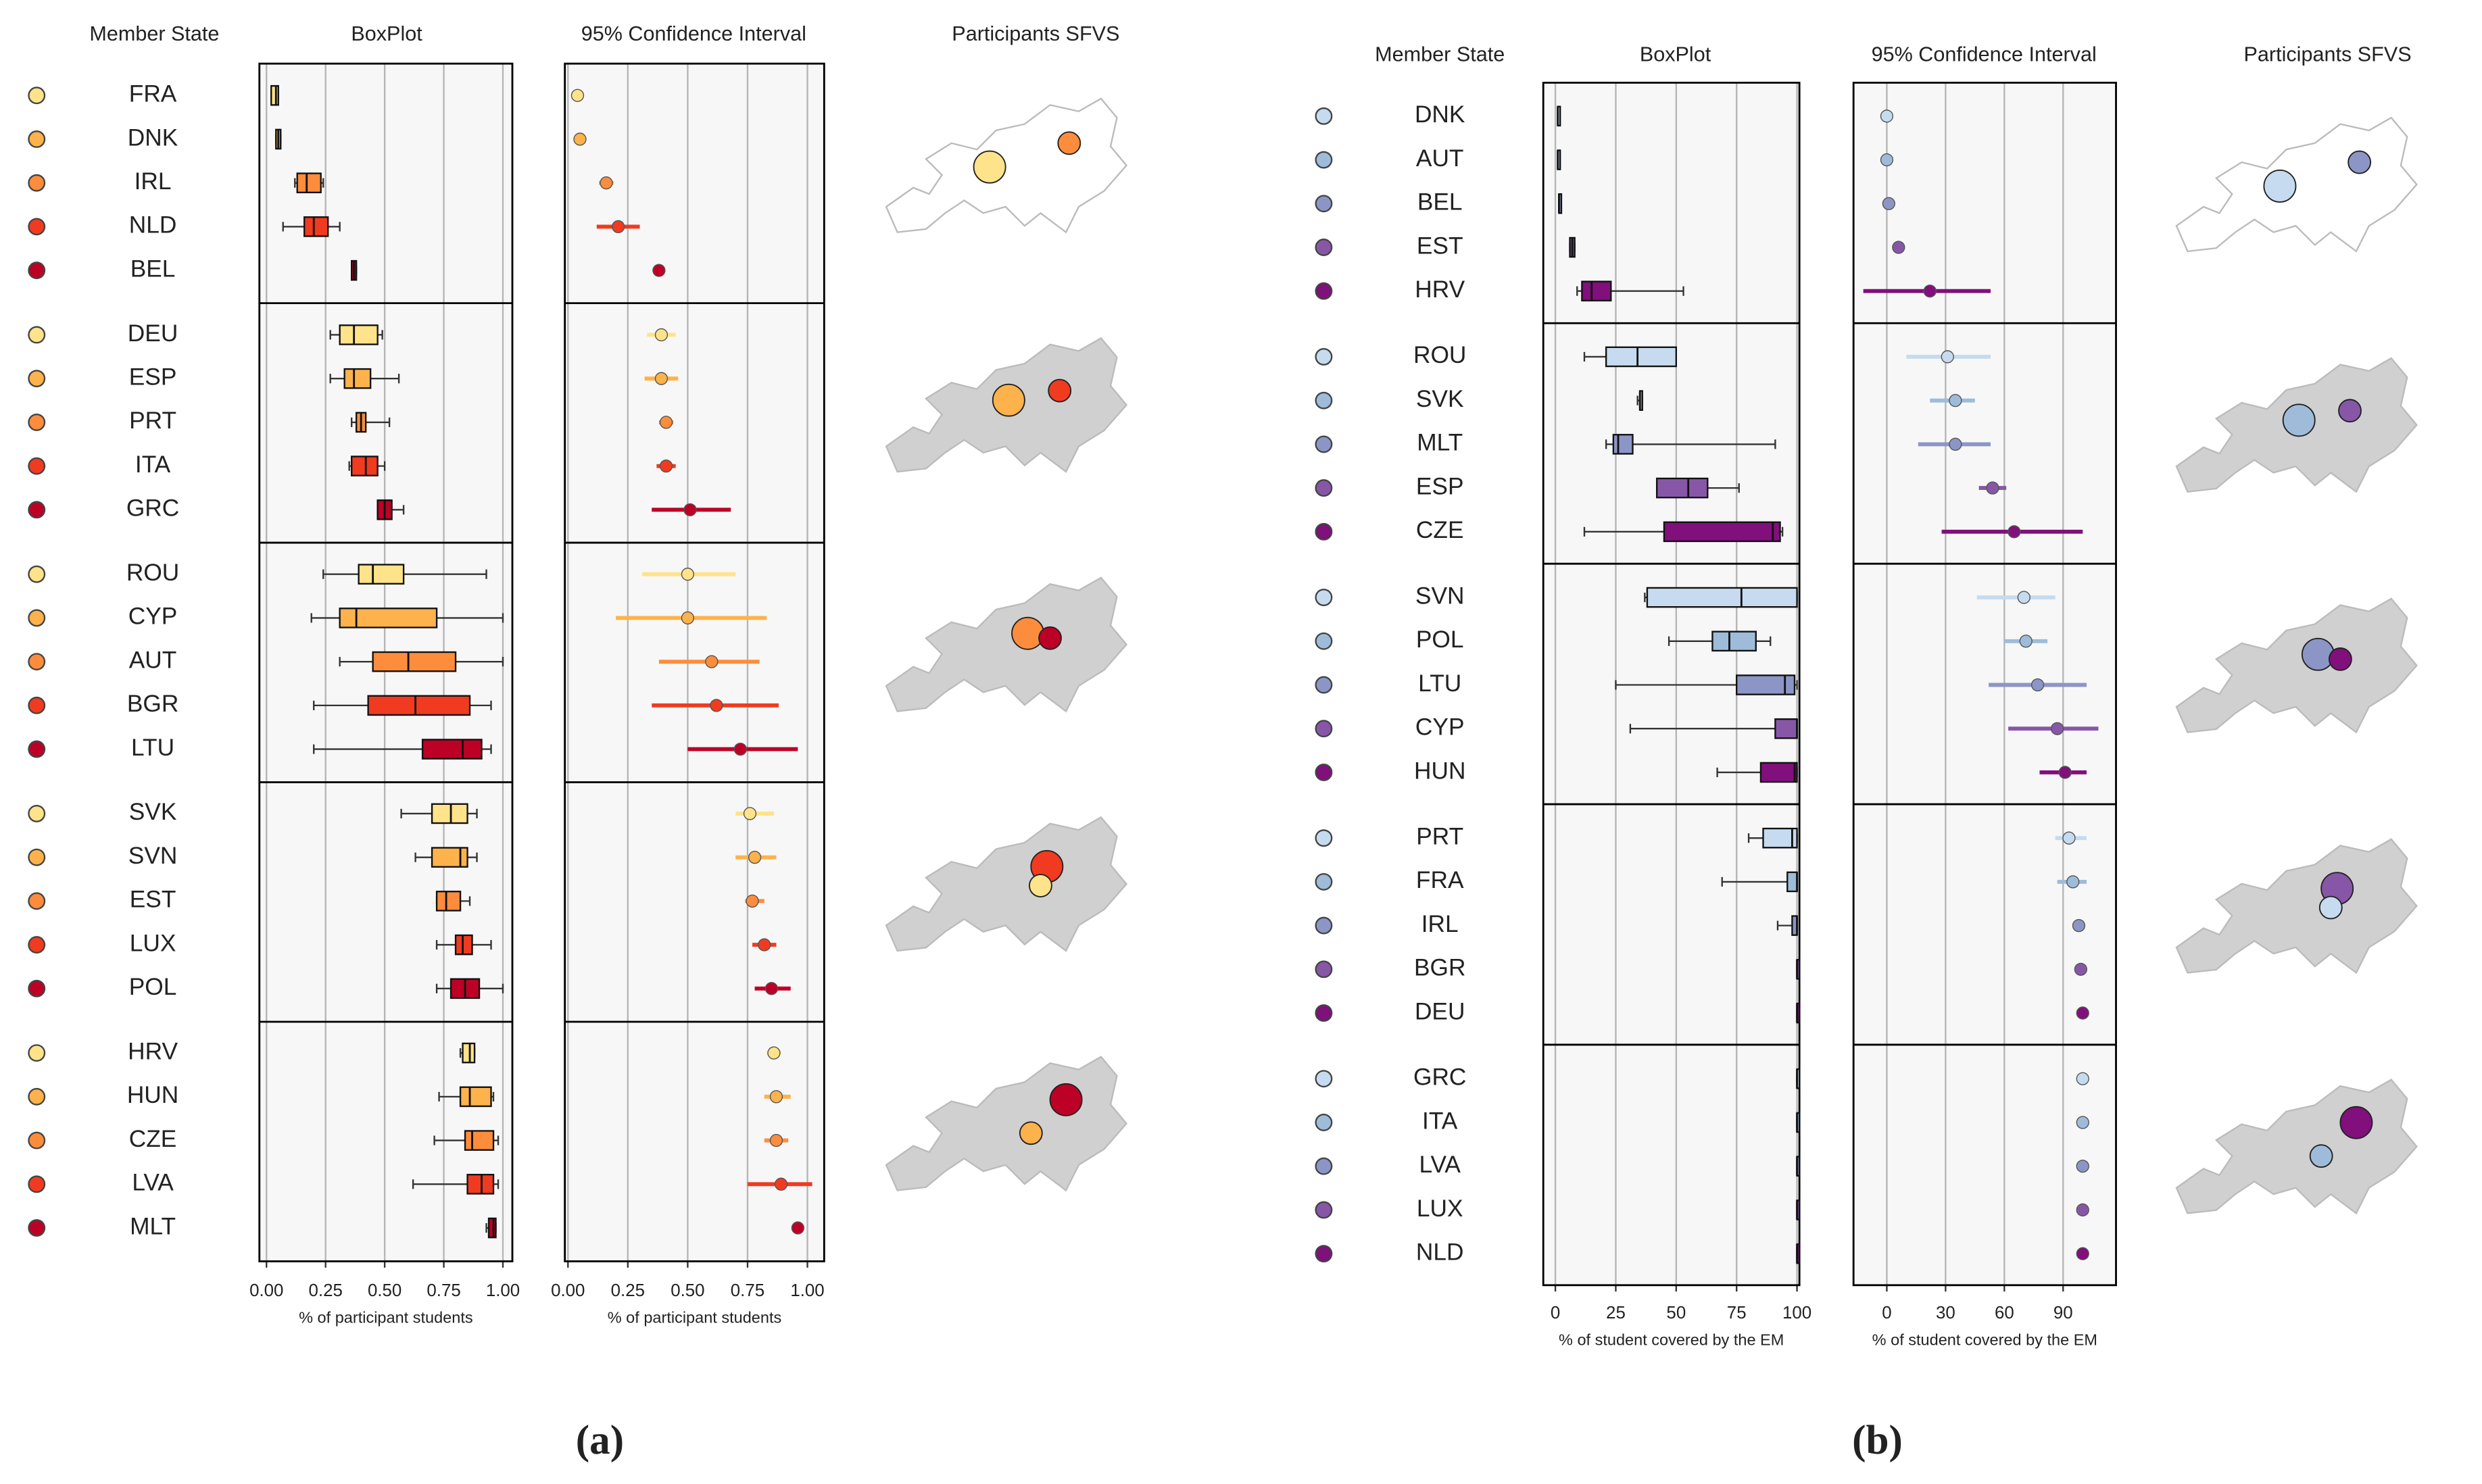  Describe the element at coordinates (1440, 1252) in the screenshot. I see `category-label: NLD` at that location.